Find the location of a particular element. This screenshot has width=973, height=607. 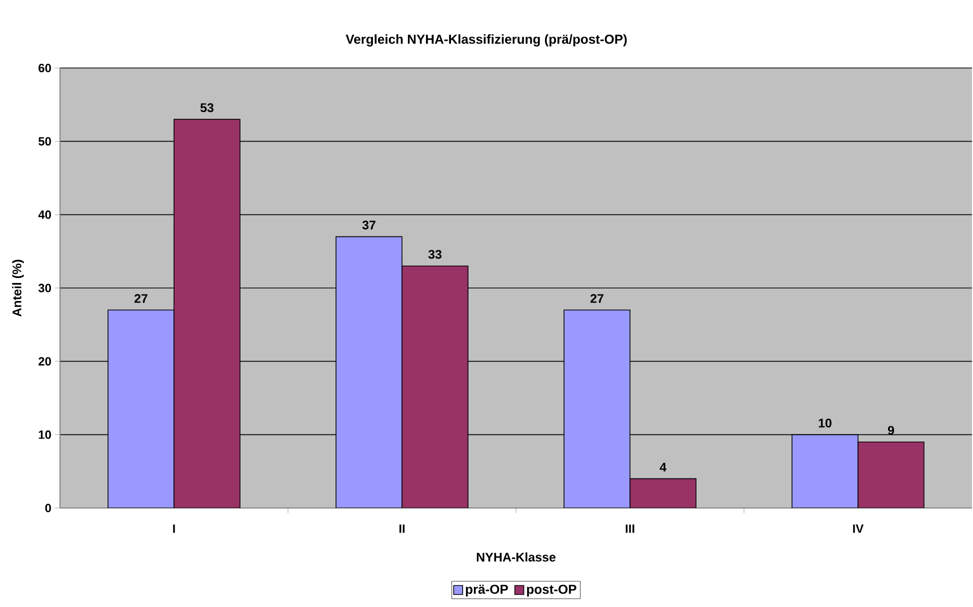

y-tick-label: 10 is located at coordinates (44, 434).